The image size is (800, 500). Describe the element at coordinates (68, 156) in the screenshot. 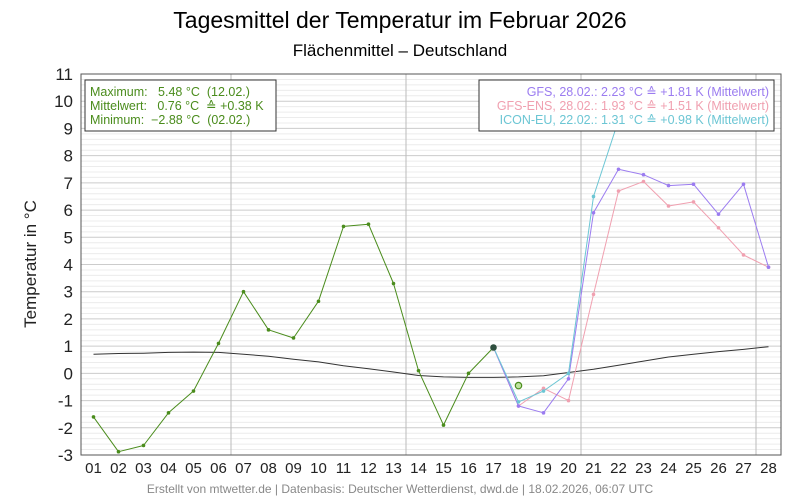

I see `y-tick-label: 8` at that location.